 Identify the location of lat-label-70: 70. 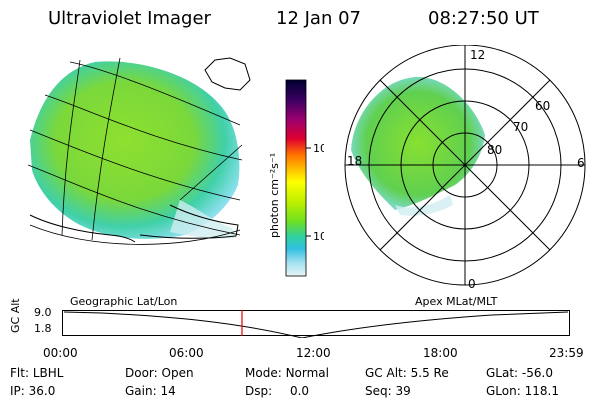
(520, 127).